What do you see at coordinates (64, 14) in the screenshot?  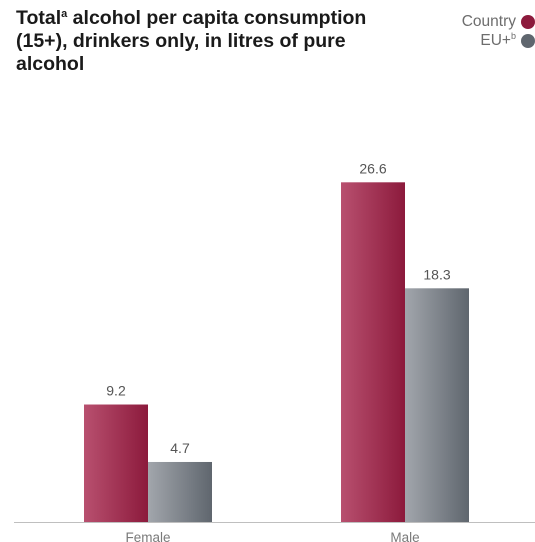 I see `title-superscript: a` at bounding box center [64, 14].